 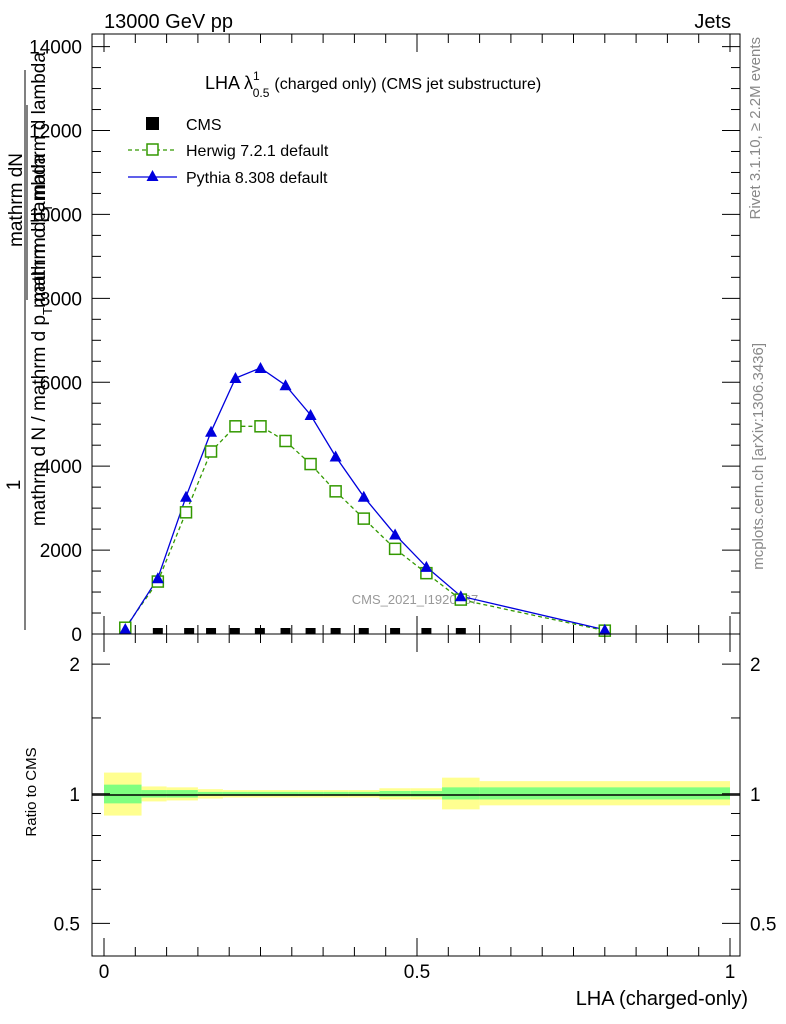 What do you see at coordinates (152, 123) in the screenshot?
I see `legend-cms-marker` at bounding box center [152, 123].